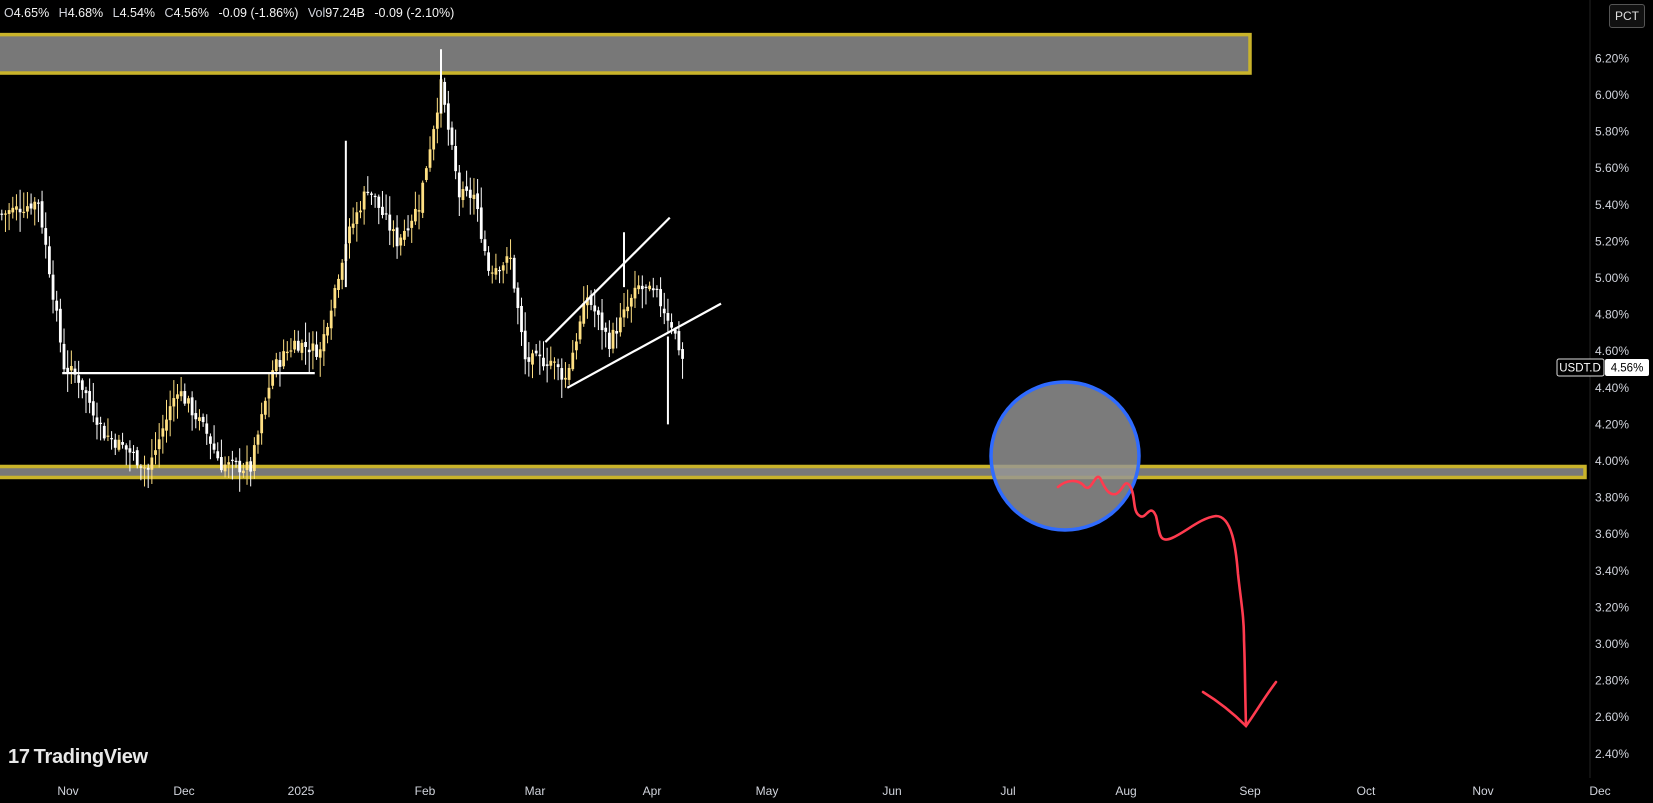 Image resolution: width=1653 pixels, height=803 pixels. I want to click on symbol-tag: USDT.D, so click(1580, 369).